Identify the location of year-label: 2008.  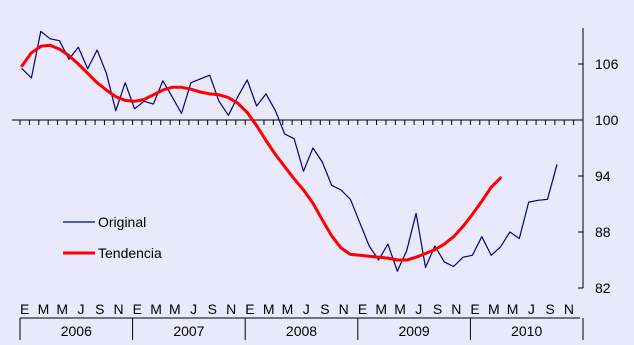
(301, 331).